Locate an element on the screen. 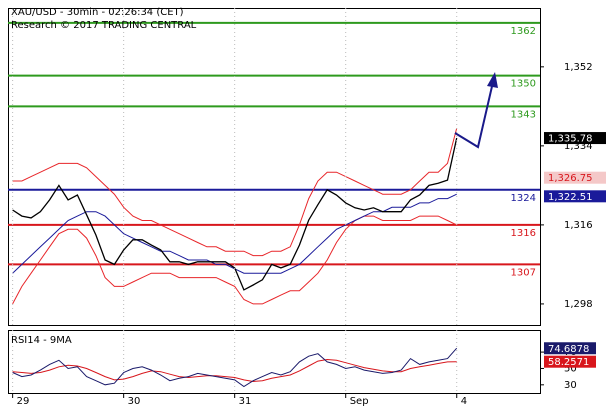 This screenshot has width=609, height=409. y-tick-label: 1,316 is located at coordinates (578, 225).